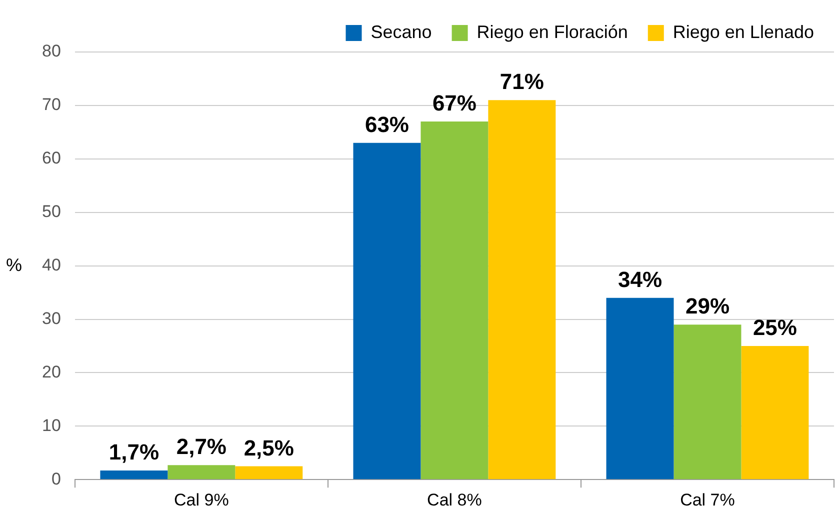 The image size is (836, 518). What do you see at coordinates (51, 212) in the screenshot?
I see `y-tick-label: 50` at bounding box center [51, 212].